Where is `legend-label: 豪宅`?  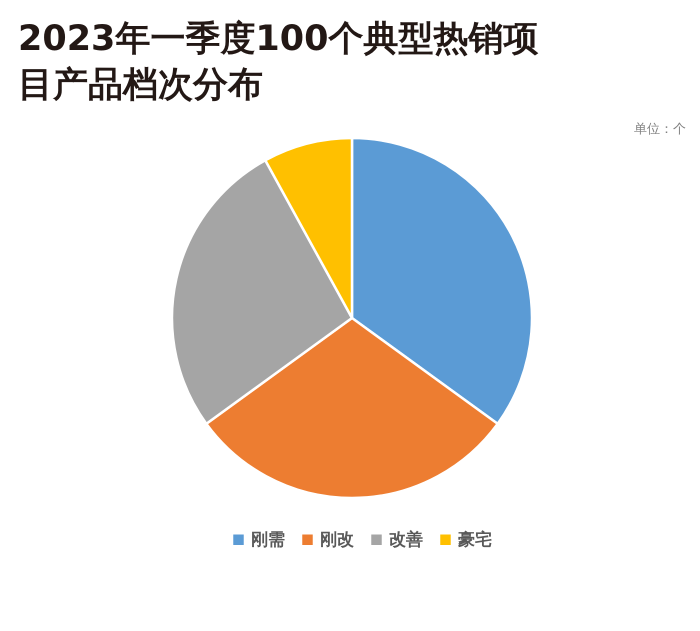 legend-label: 豪宅 is located at coordinates (474, 540).